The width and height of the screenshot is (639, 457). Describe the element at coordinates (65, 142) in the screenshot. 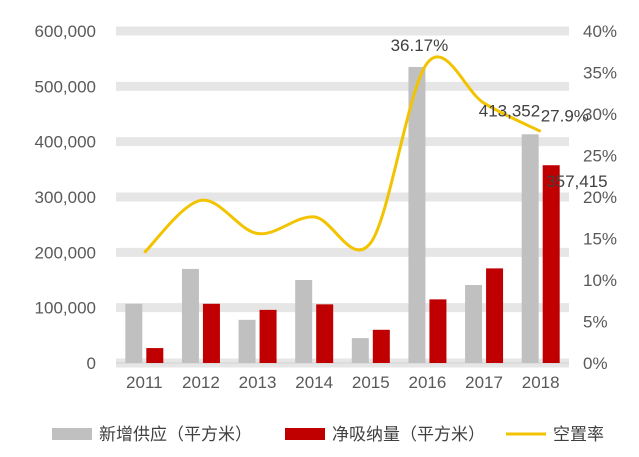

I see `left-tick-label: 400,000` at that location.